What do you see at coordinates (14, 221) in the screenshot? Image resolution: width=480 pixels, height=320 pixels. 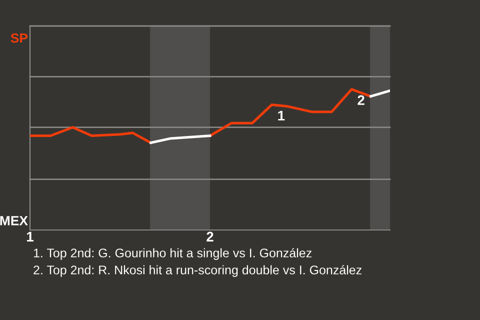 I see `text: MEX` at bounding box center [14, 221].